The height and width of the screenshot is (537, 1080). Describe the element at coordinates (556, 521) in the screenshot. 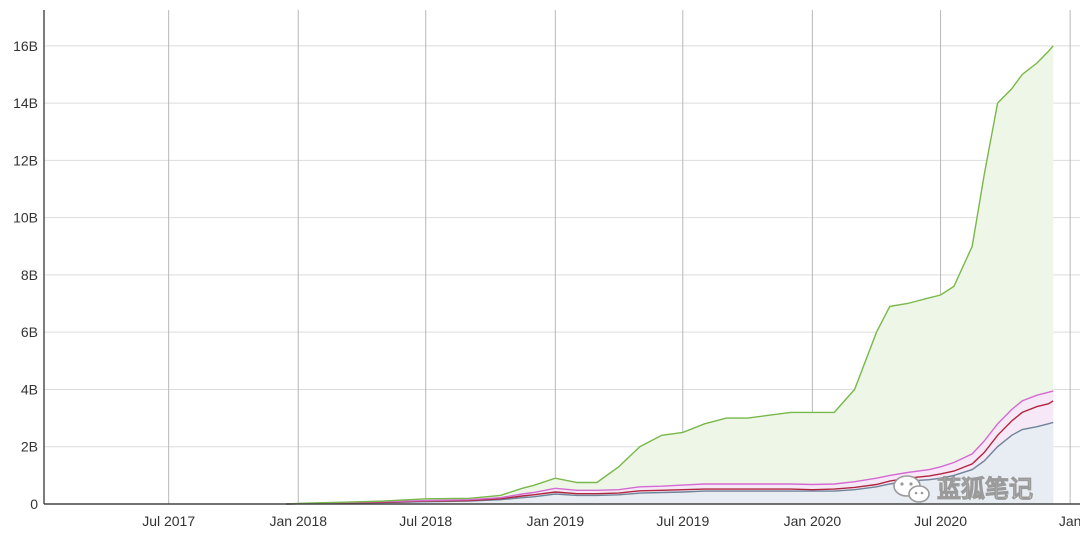

I see `x-tick-label: Jan 2019` at that location.